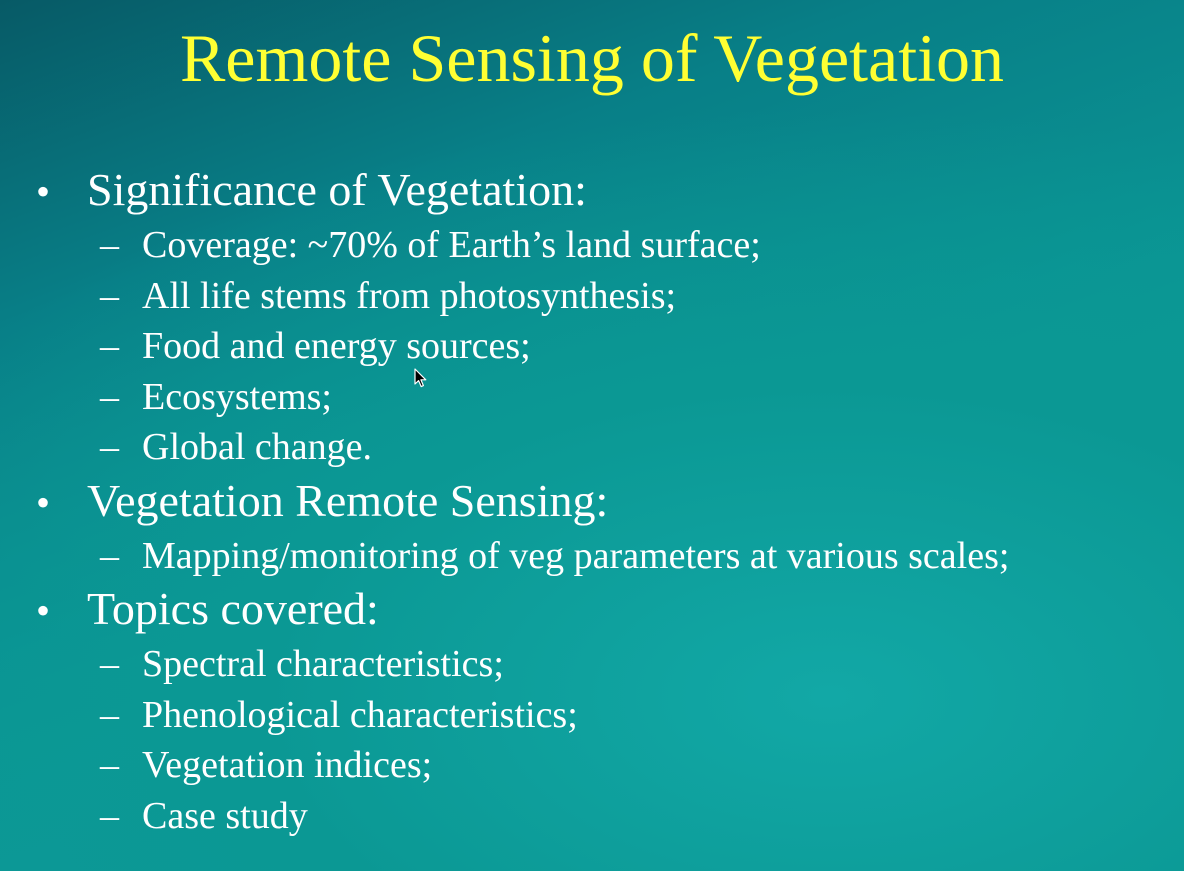 This screenshot has width=1184, height=871. I want to click on bullet-heading: Vegetation Remote Sensing:, so click(348, 500).